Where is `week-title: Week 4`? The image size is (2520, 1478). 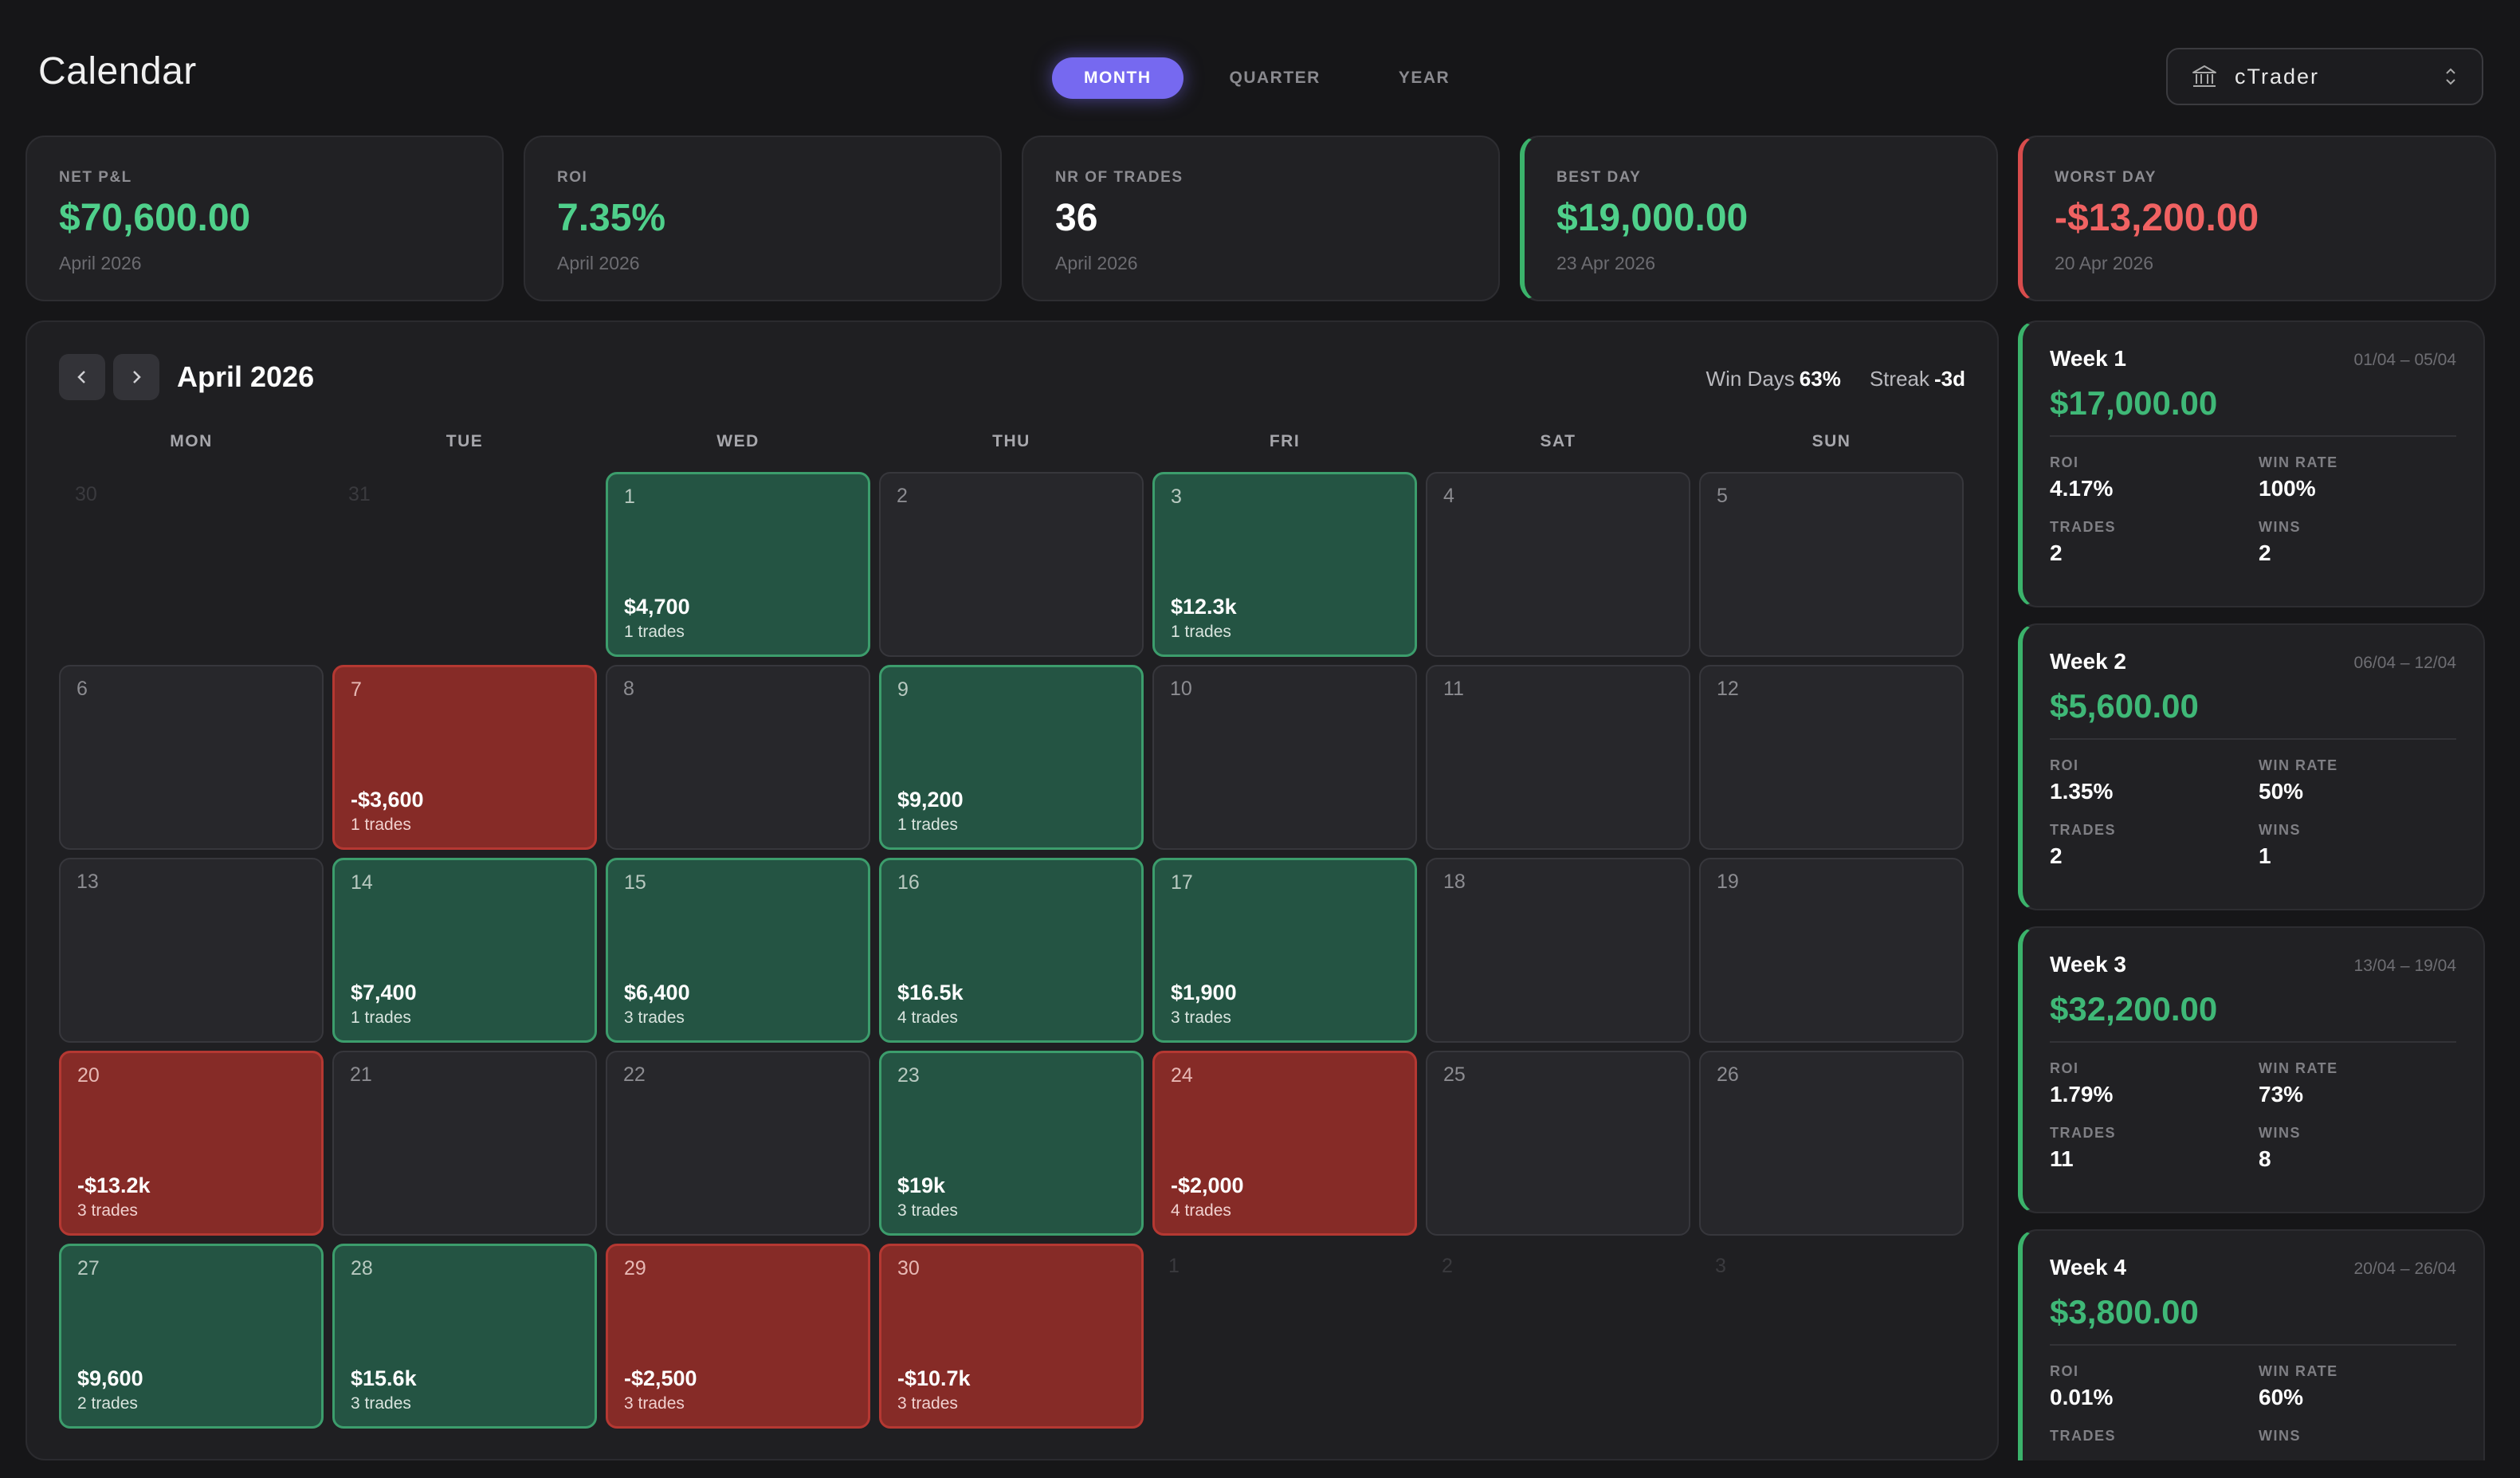 week-title: Week 4 is located at coordinates (2088, 1267).